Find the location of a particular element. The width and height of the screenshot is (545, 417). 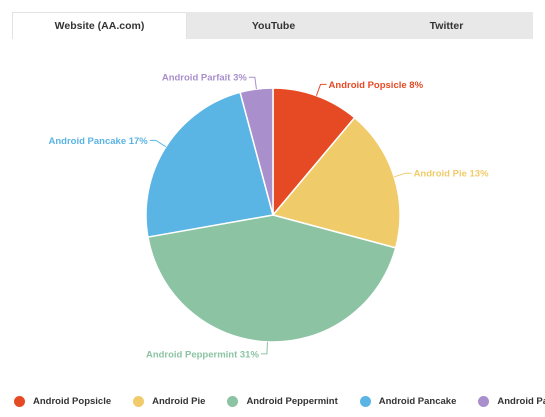

tab-youtube: YouTube is located at coordinates (273, 25).